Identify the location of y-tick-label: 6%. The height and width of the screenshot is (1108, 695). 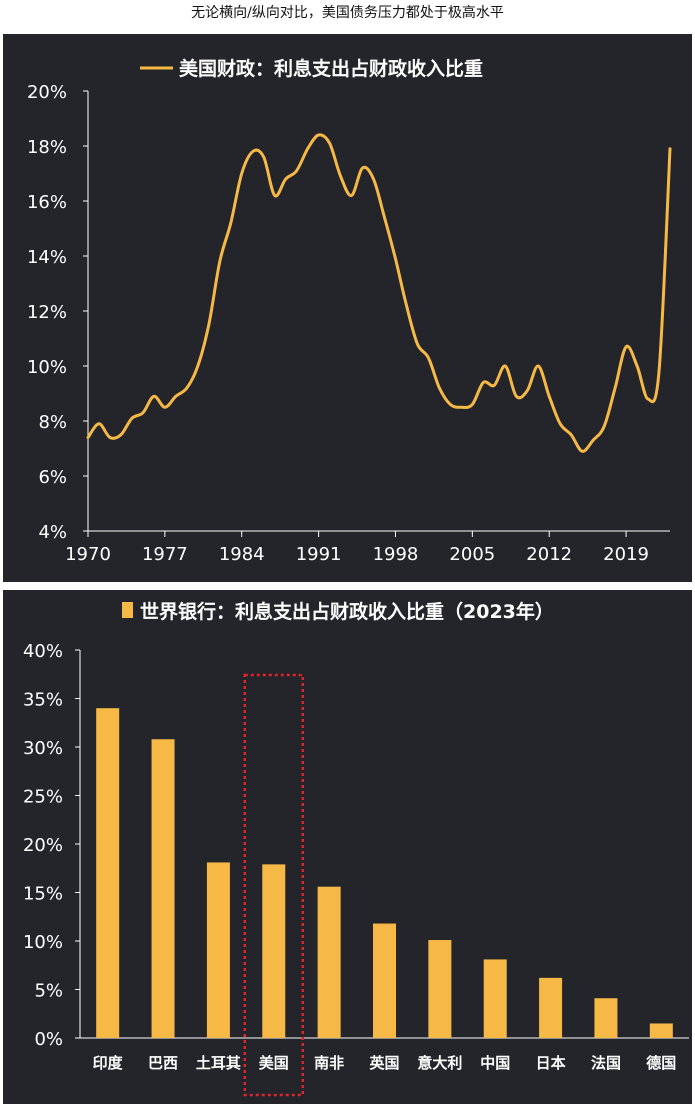
(52, 477).